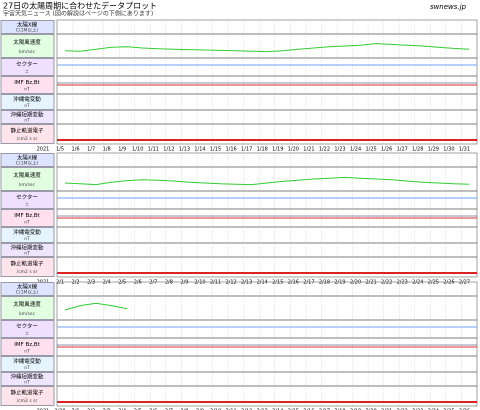 The height and width of the screenshot is (410, 480). I want to click on date-label: 2/25, so click(433, 283).